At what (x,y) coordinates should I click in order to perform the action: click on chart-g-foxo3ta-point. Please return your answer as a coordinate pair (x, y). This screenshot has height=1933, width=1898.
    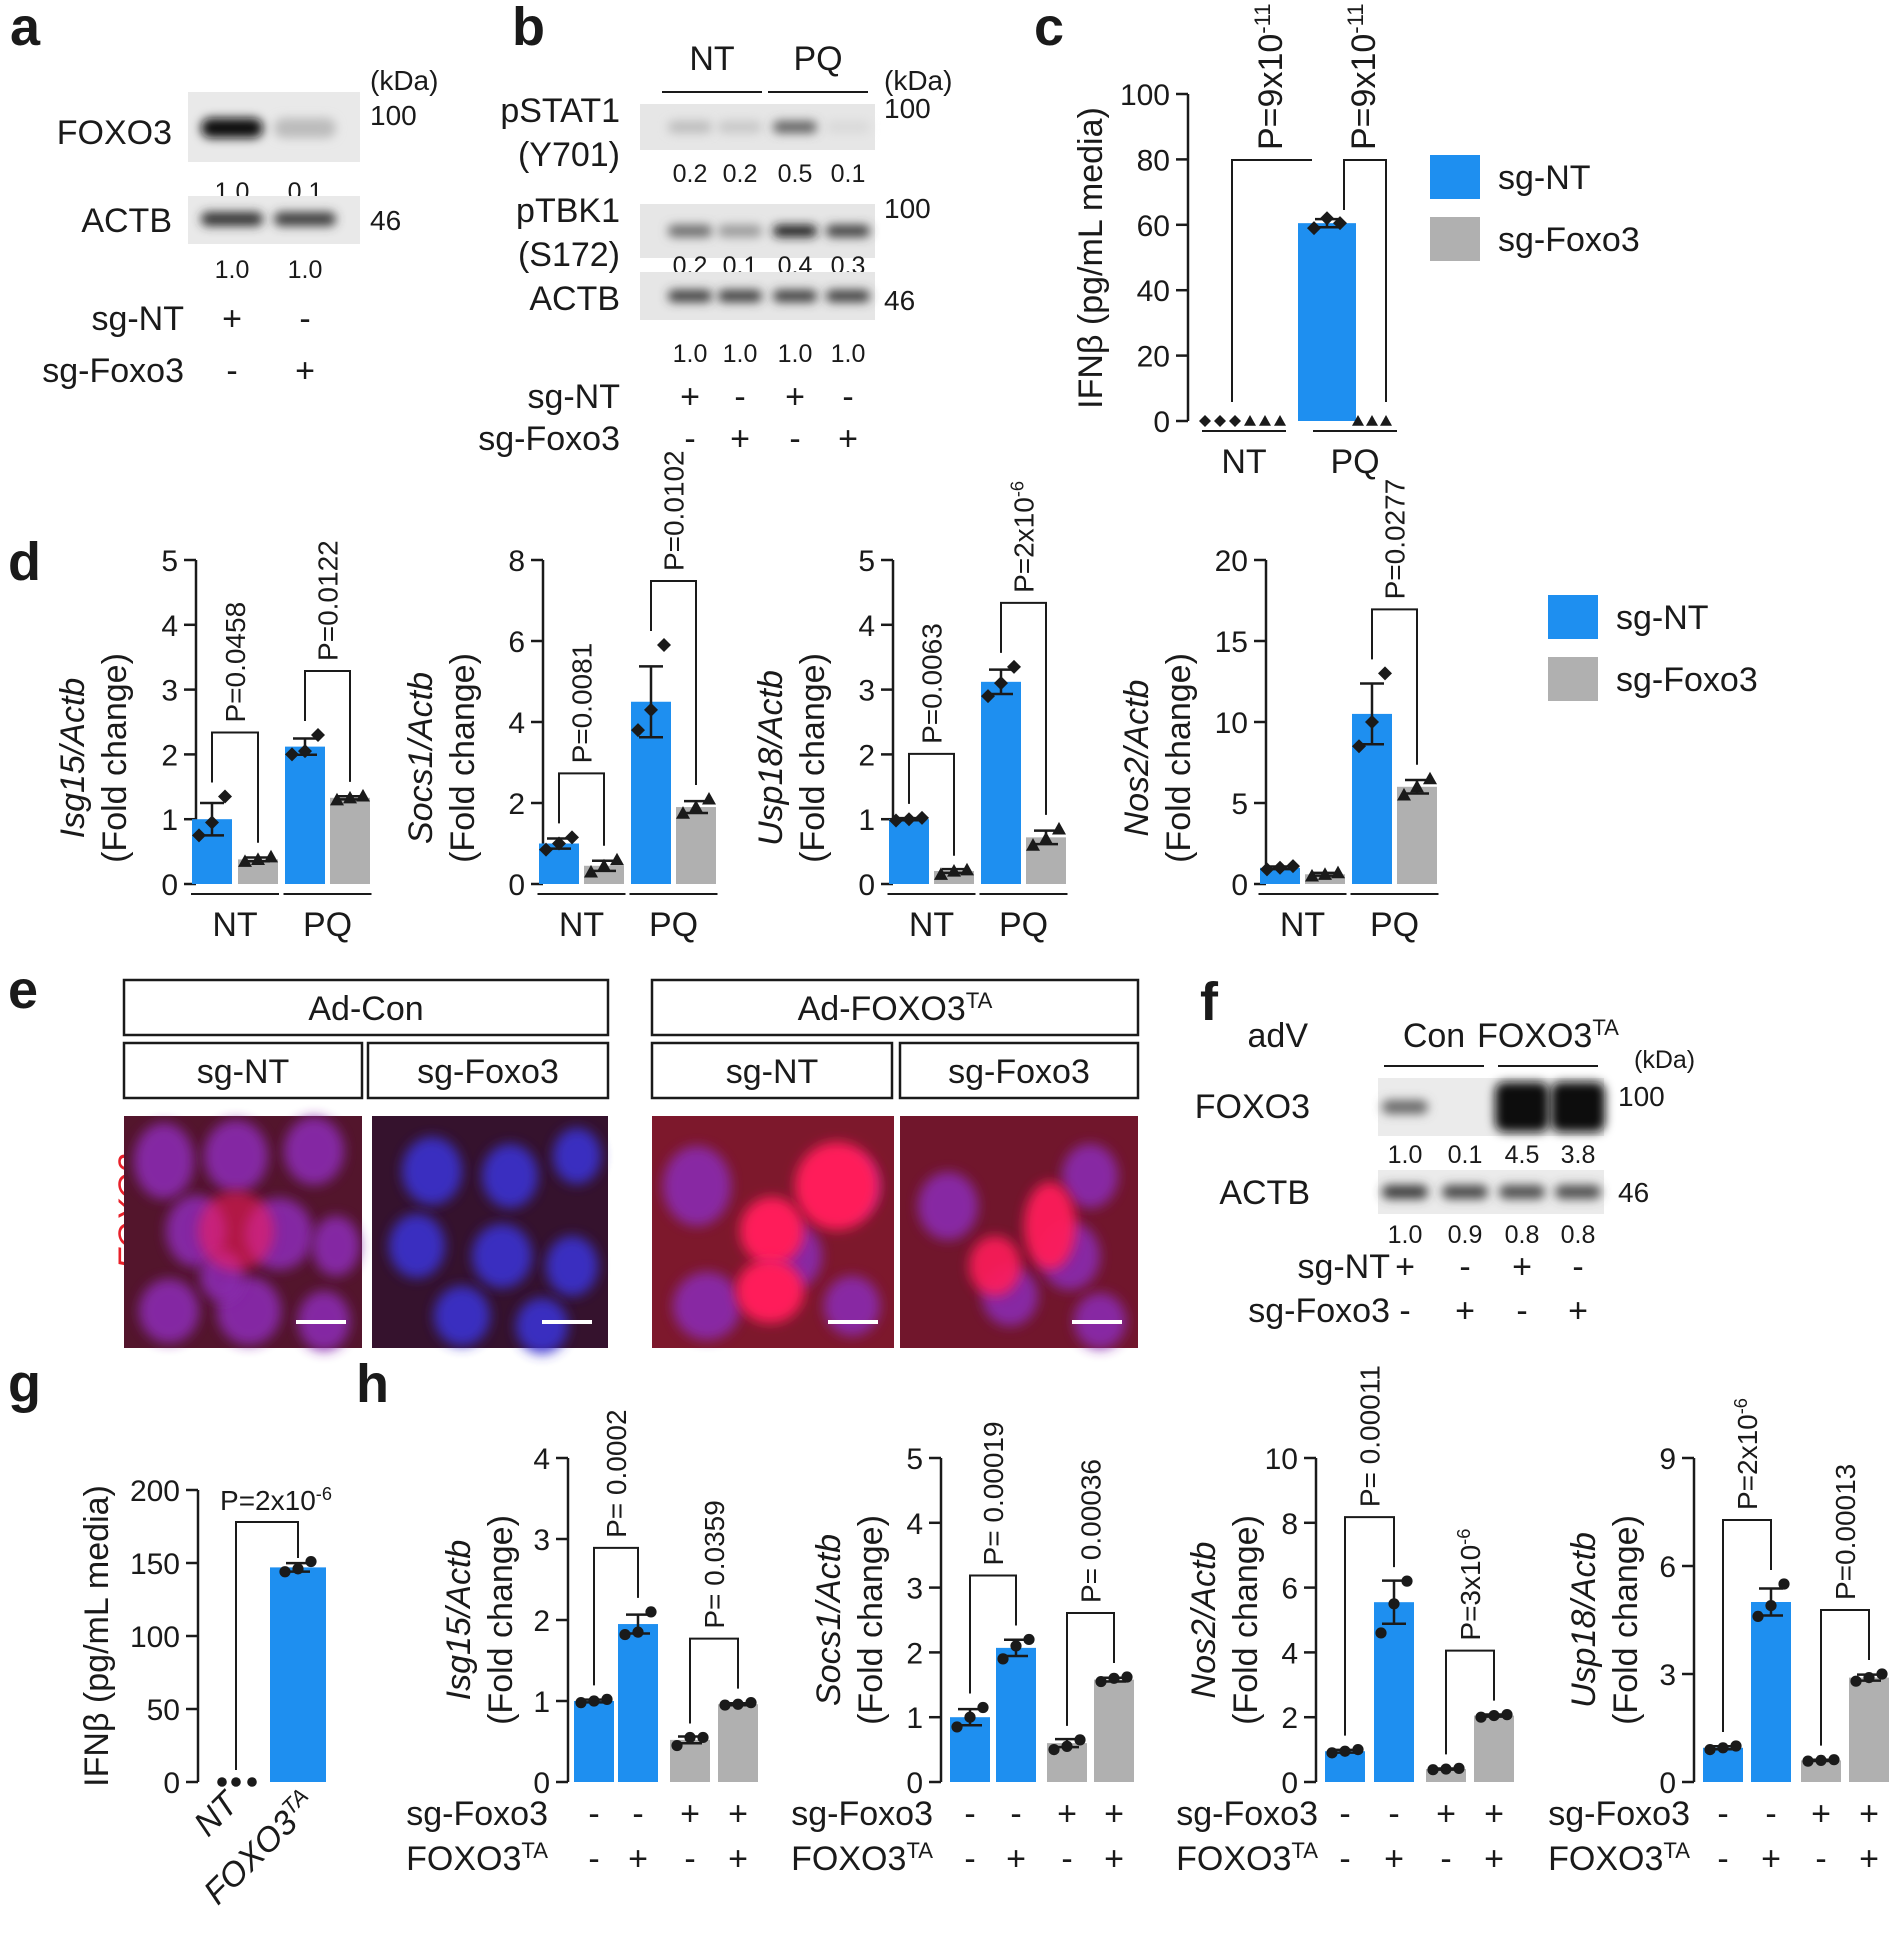
    Looking at the image, I should click on (298, 1569).